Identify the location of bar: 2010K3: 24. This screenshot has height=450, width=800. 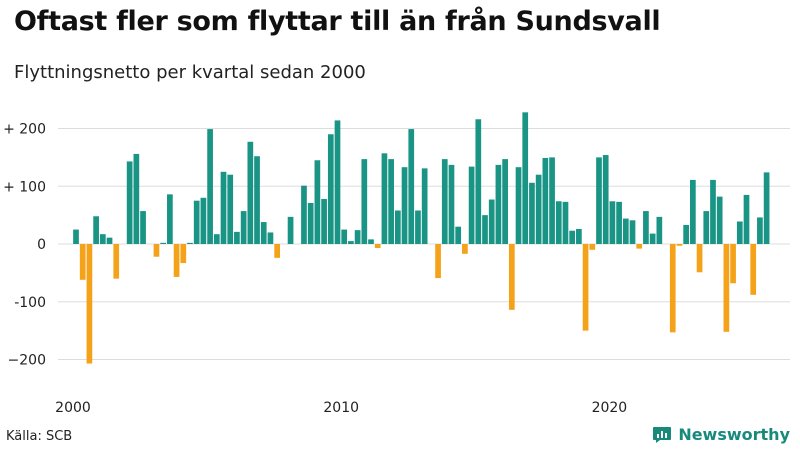
(357, 237).